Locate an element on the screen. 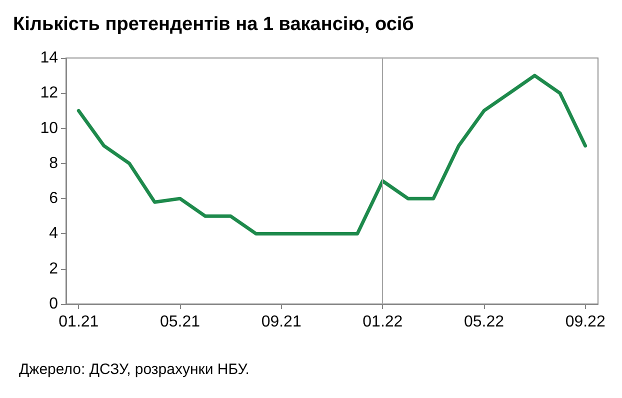  x-tick-label: 01.22 is located at coordinates (382, 322).